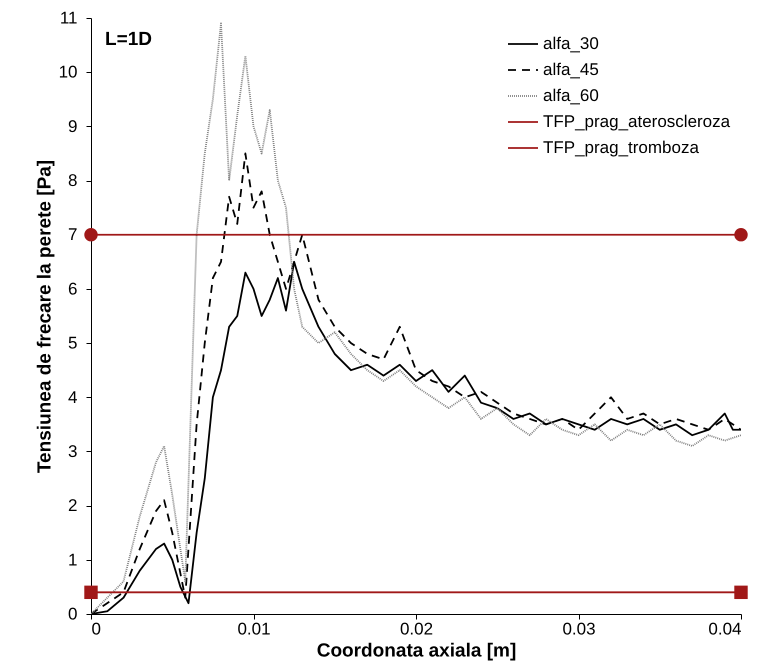  What do you see at coordinates (579, 629) in the screenshot?
I see `x-tick-label: 0.03` at bounding box center [579, 629].